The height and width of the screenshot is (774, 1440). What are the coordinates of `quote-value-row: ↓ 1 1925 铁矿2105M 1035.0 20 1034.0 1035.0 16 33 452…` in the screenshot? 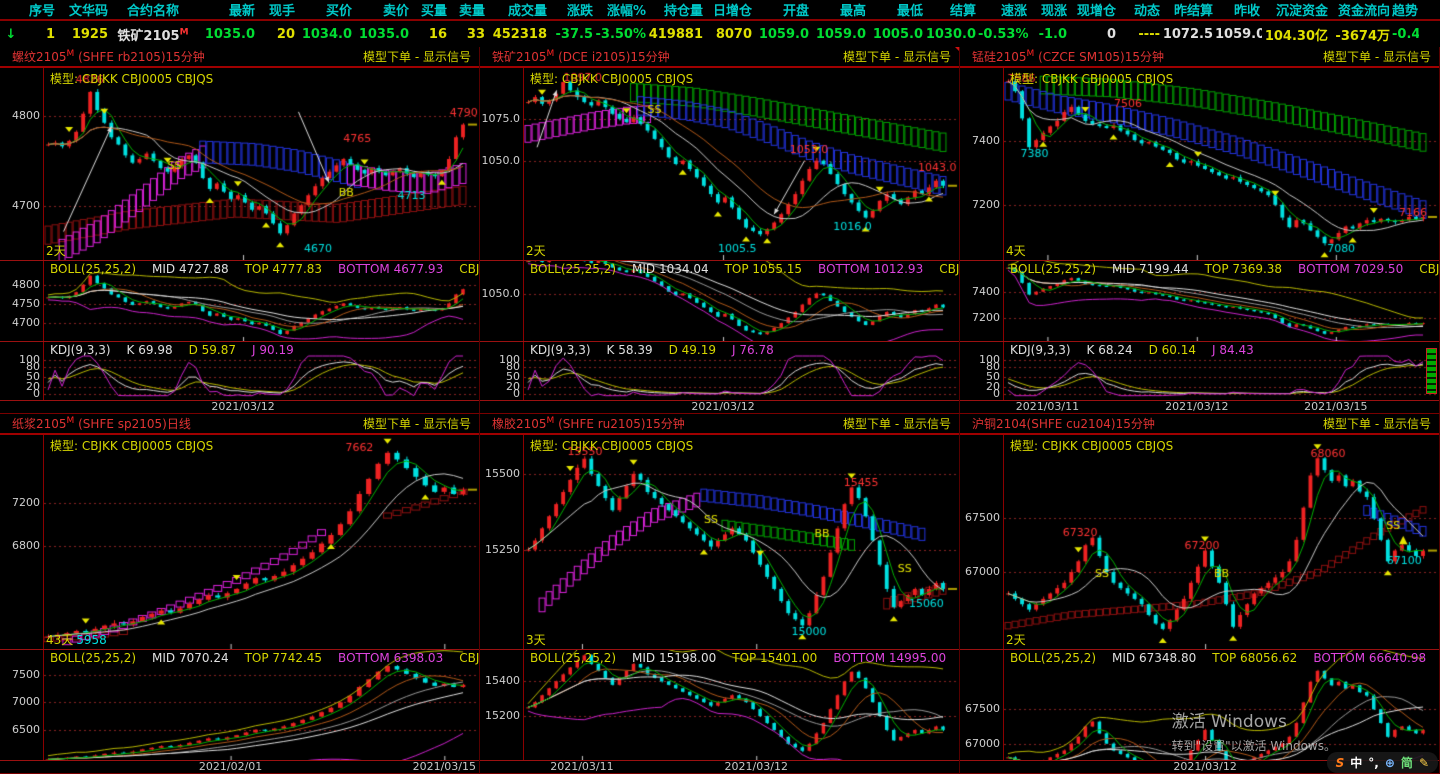 It's located at (720, 34).